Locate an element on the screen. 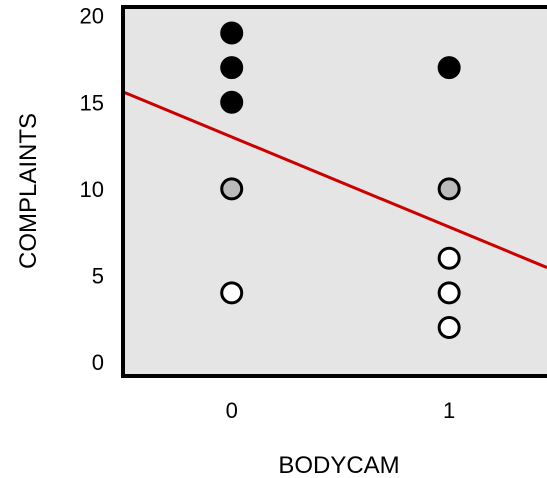 This screenshot has width=547, height=478. y-tick-label: 5 is located at coordinates (98, 276).